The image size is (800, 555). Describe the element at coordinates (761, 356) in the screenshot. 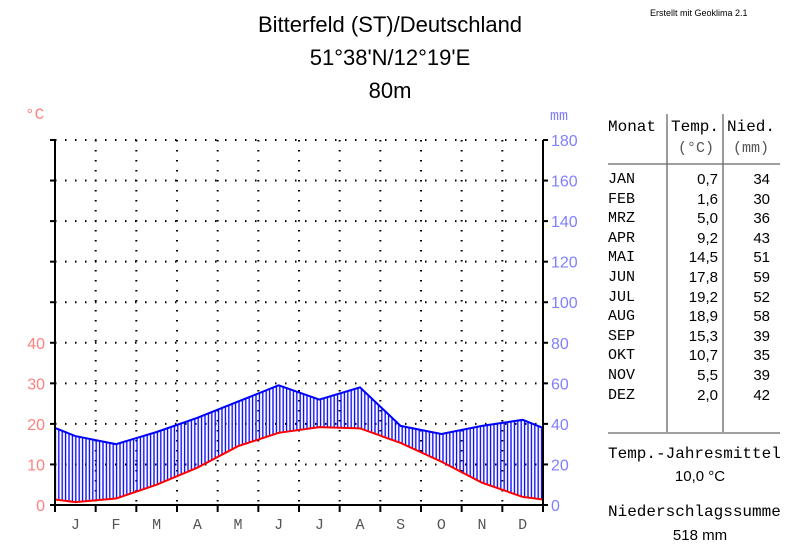

I see `row-precip: 35` at that location.